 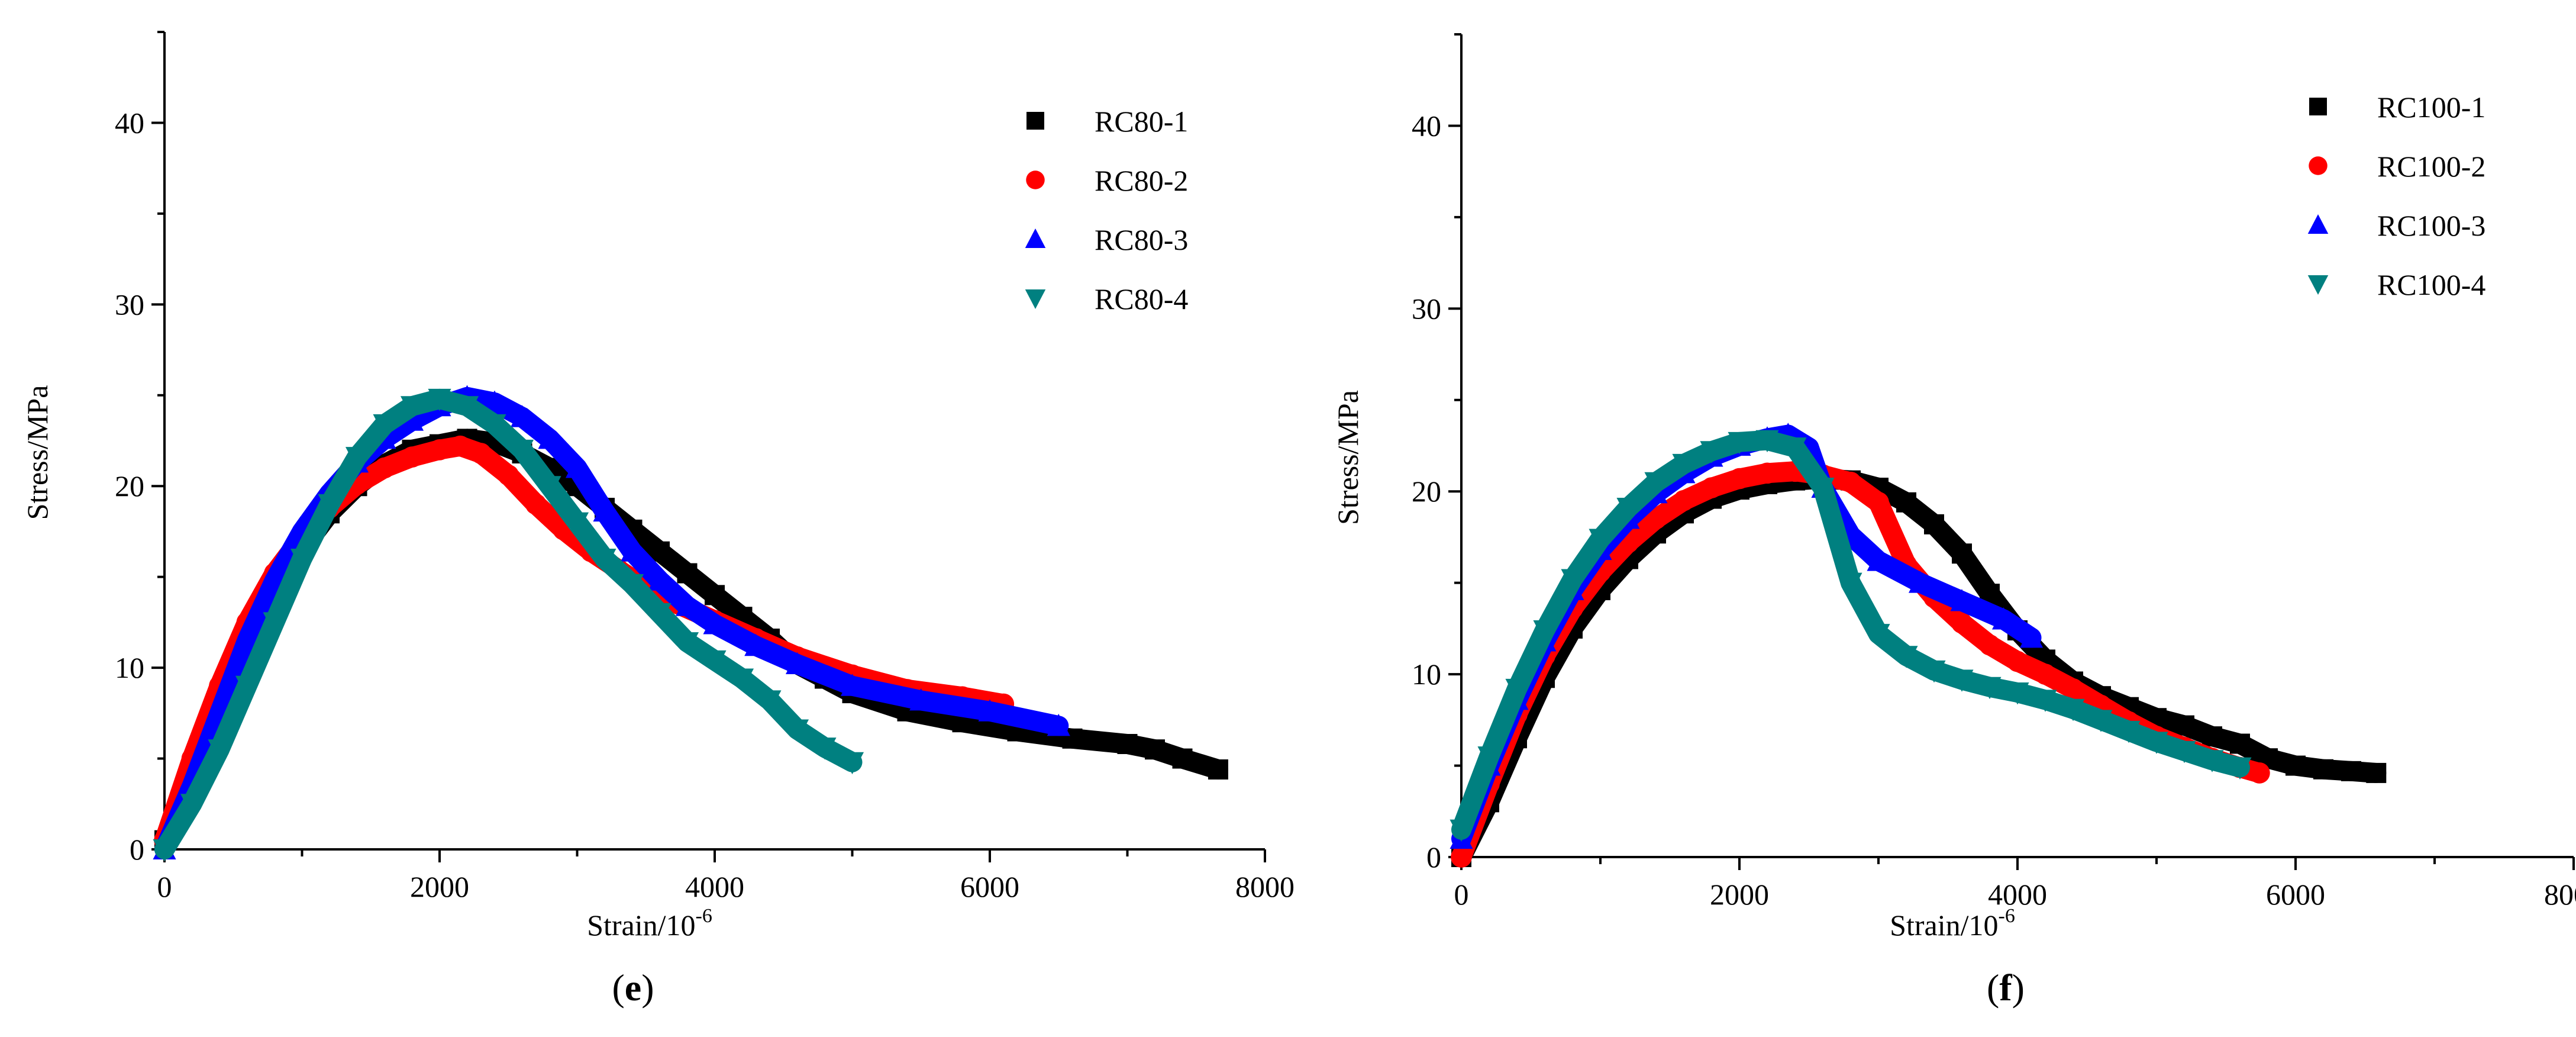 What do you see at coordinates (129, 667) in the screenshot?
I see `y-tick-label: 10` at bounding box center [129, 667].